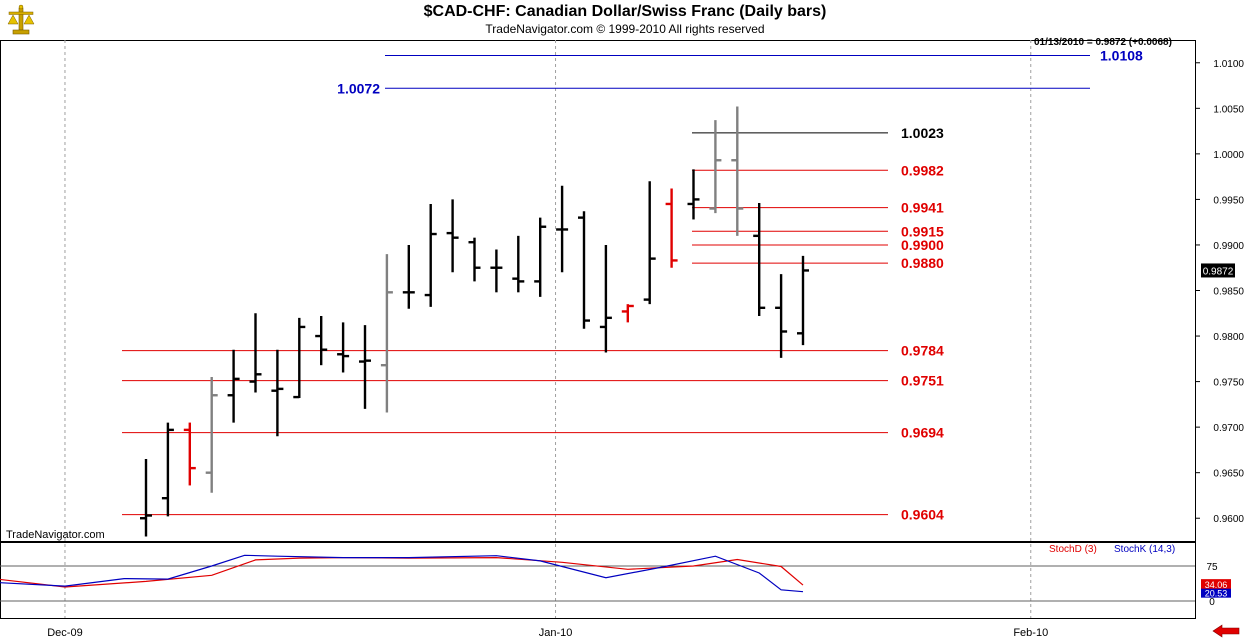 The height and width of the screenshot is (643, 1250). Describe the element at coordinates (1073, 549) in the screenshot. I see `legend-stoch-d: StochD (3)` at that location.